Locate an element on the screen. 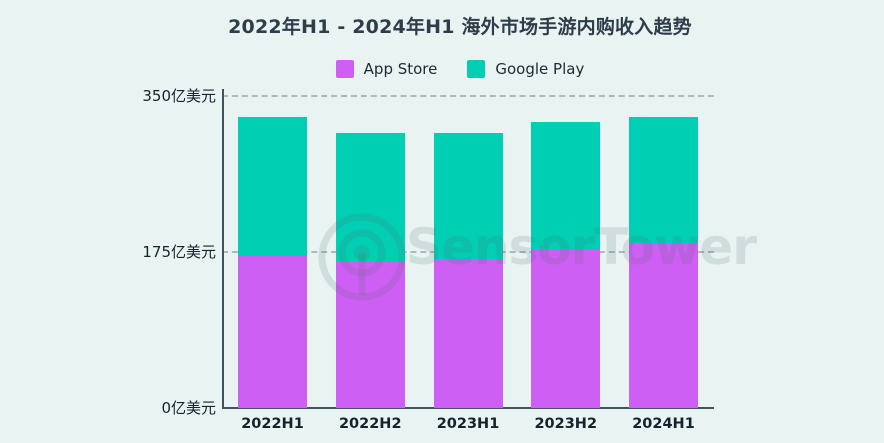 The image size is (884, 443). x-tick-2023H1: 2023H1 is located at coordinates (468, 424).